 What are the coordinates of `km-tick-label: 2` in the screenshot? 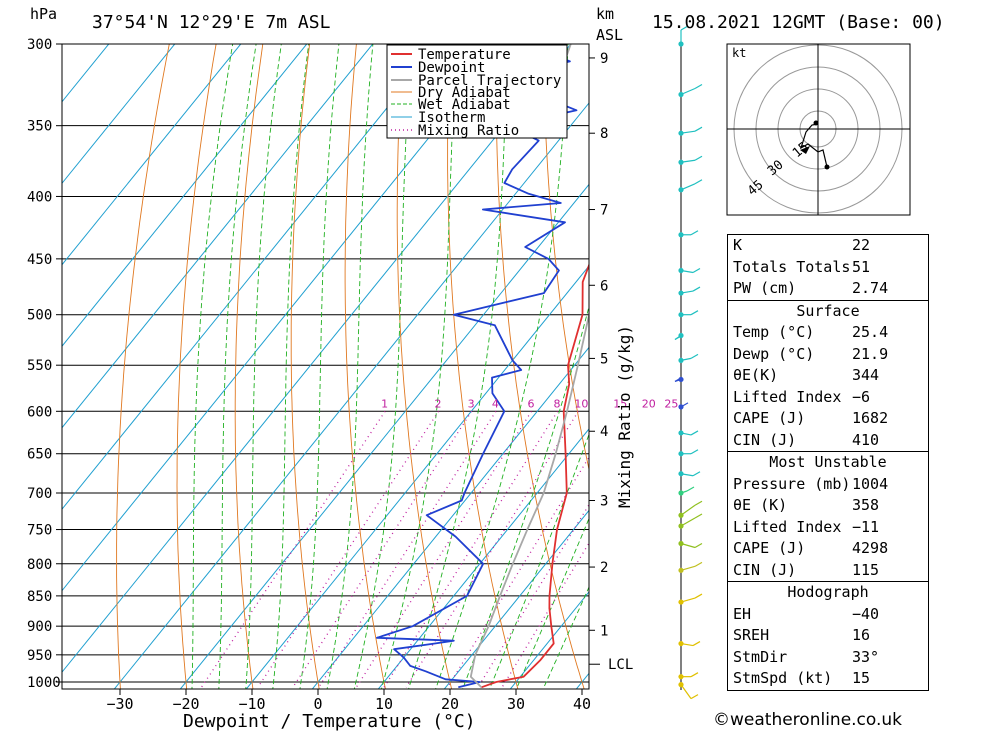 It's located at (604, 568).